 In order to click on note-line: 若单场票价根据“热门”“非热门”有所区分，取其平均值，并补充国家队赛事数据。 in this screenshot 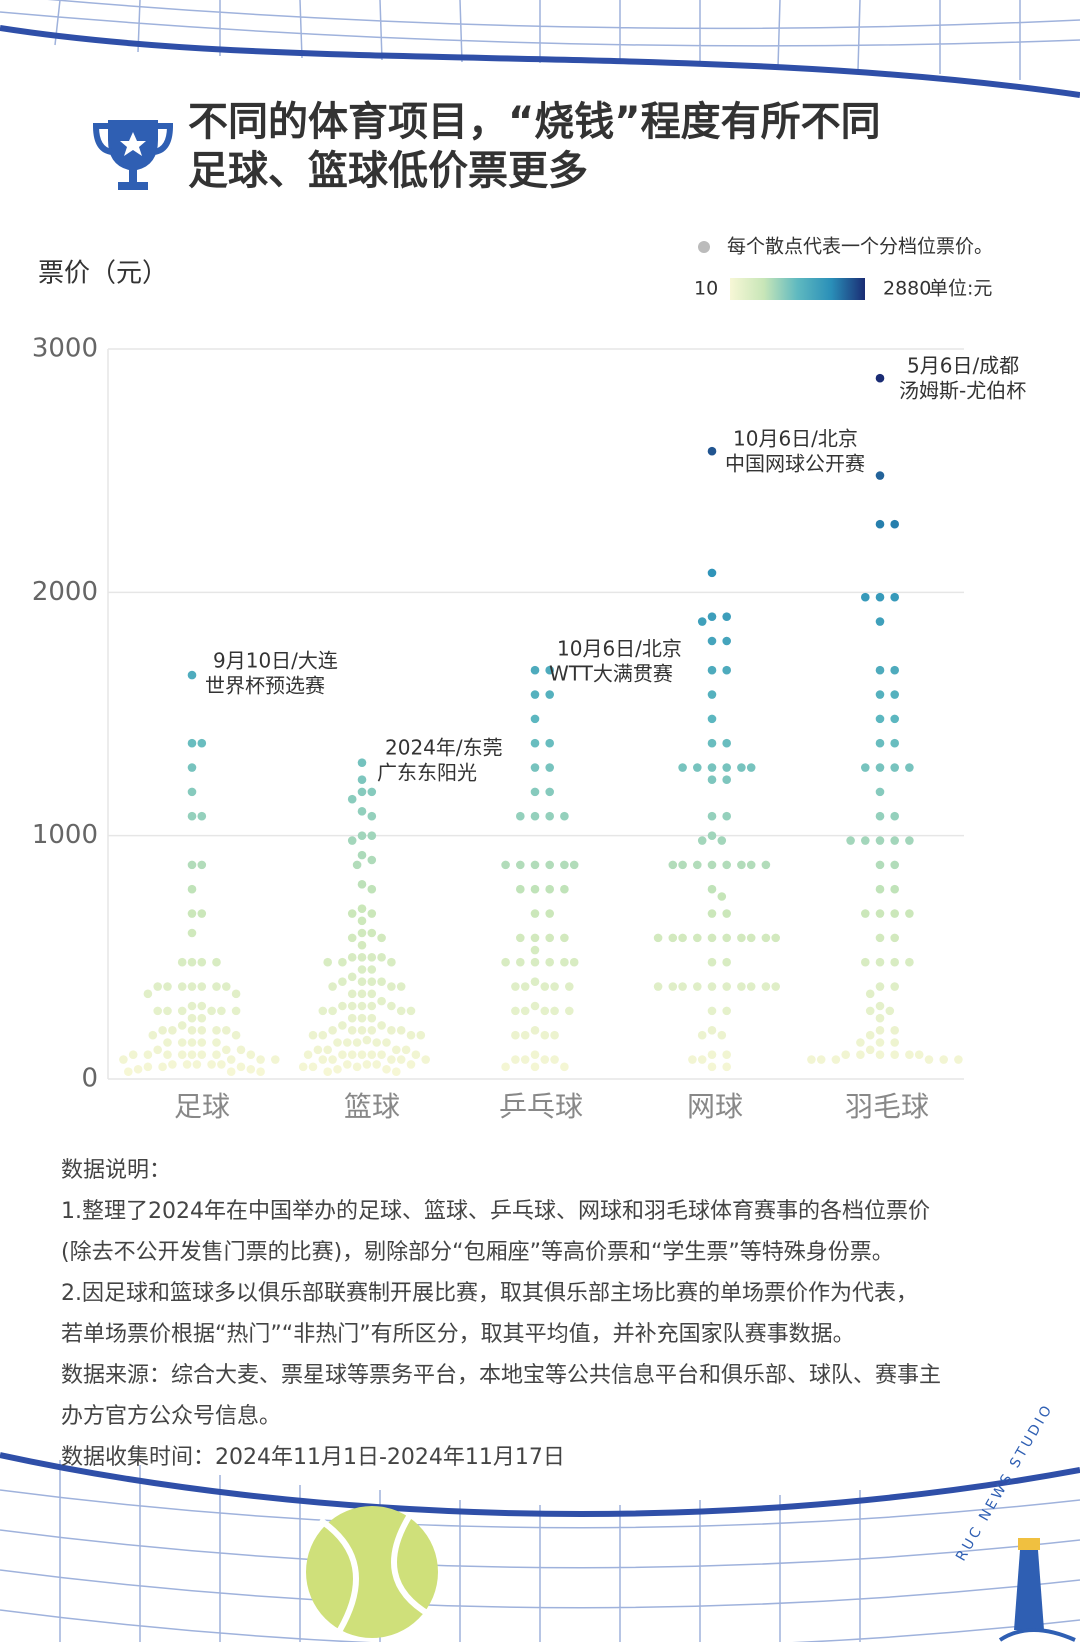, I will do `click(458, 1334)`.